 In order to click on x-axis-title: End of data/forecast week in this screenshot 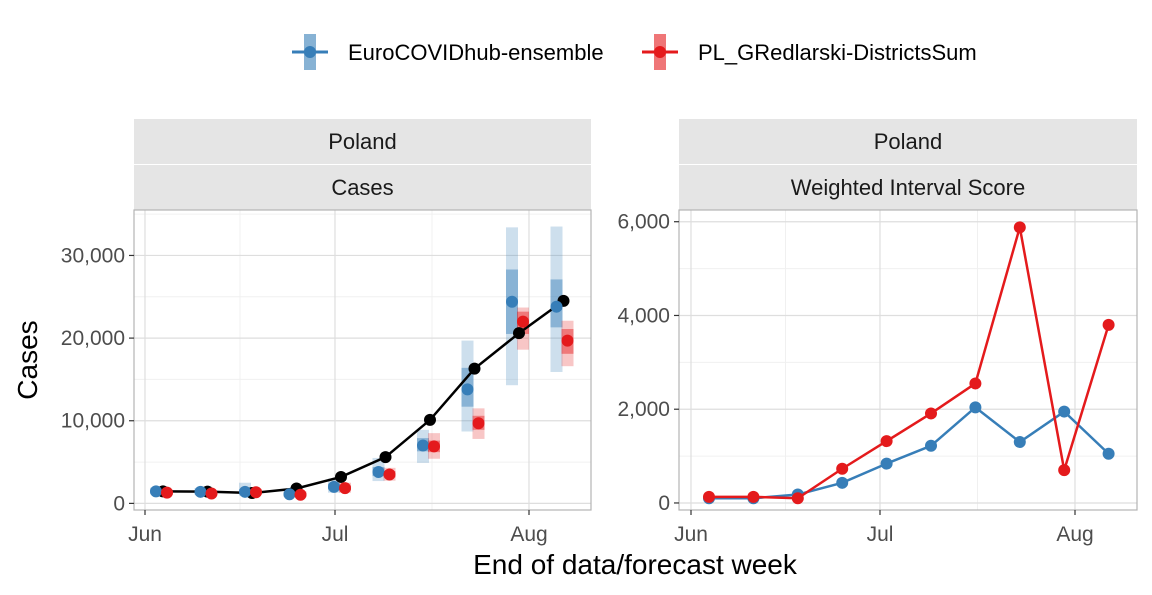, I will do `click(635, 564)`.